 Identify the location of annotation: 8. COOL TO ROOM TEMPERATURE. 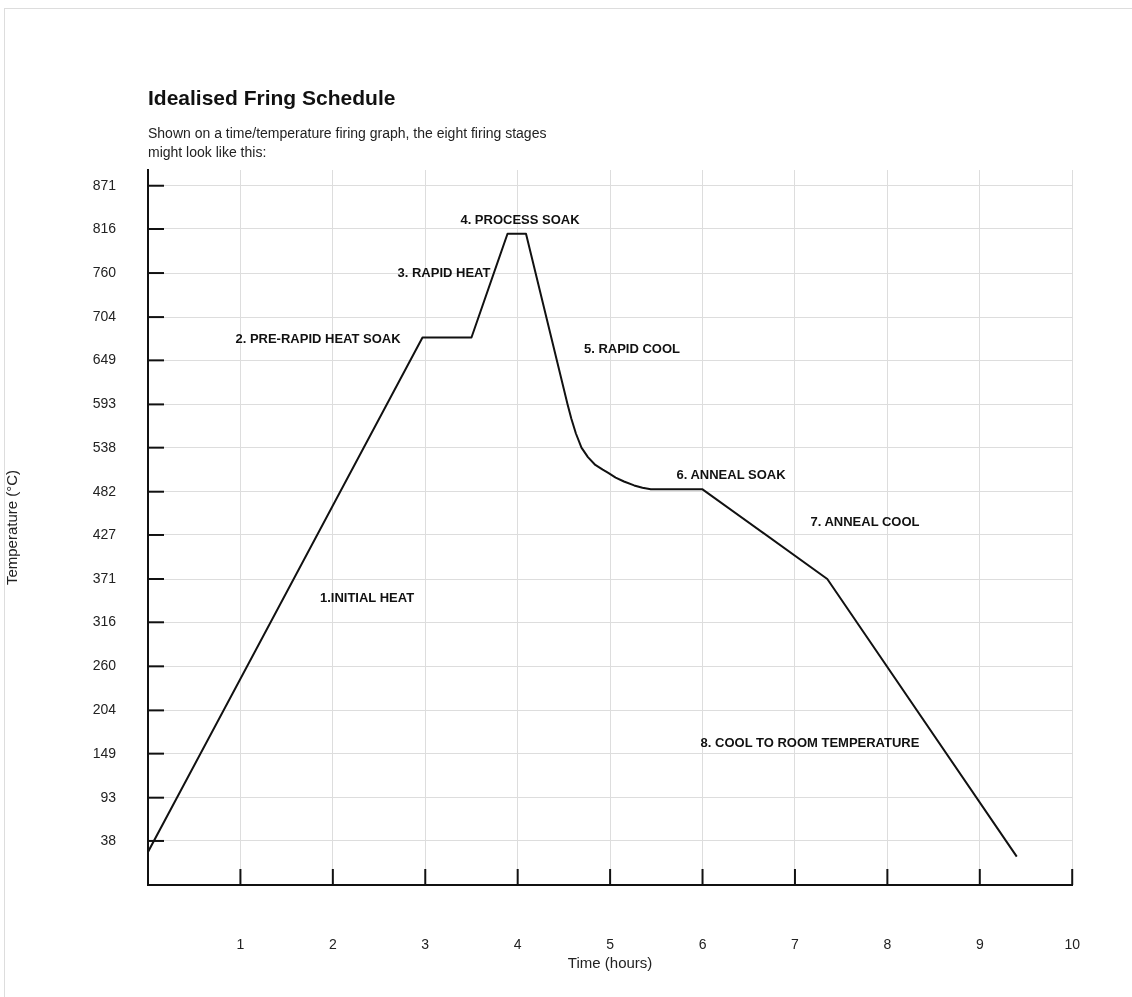
(810, 742).